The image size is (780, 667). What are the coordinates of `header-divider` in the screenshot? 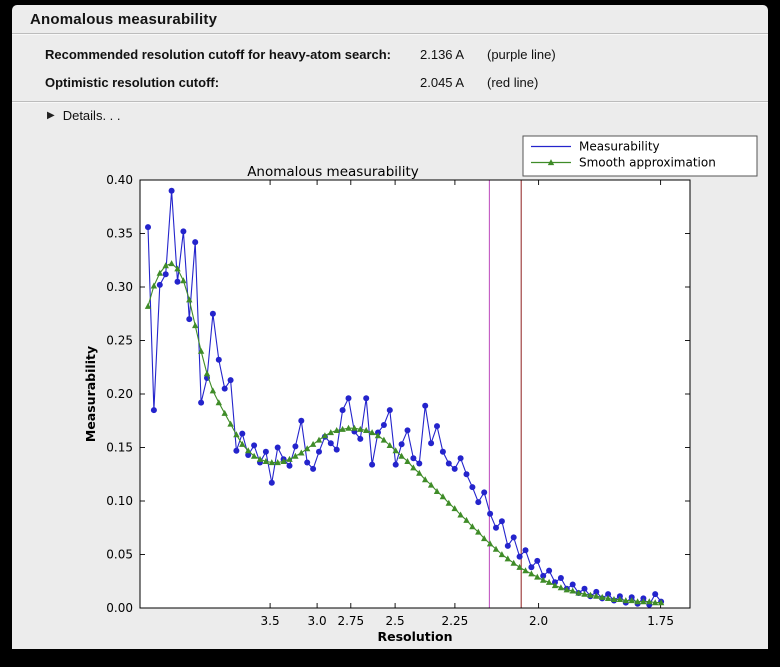 It's located at (390, 34).